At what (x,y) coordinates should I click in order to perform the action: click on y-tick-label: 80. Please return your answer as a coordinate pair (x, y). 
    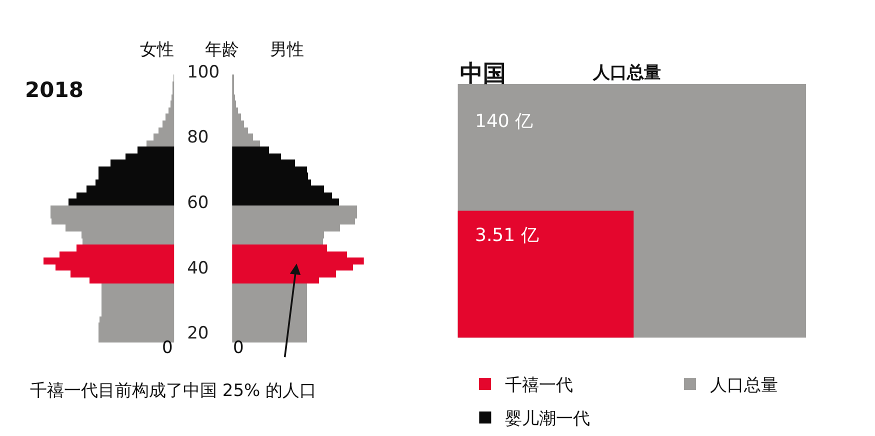
    Looking at the image, I should click on (198, 138).